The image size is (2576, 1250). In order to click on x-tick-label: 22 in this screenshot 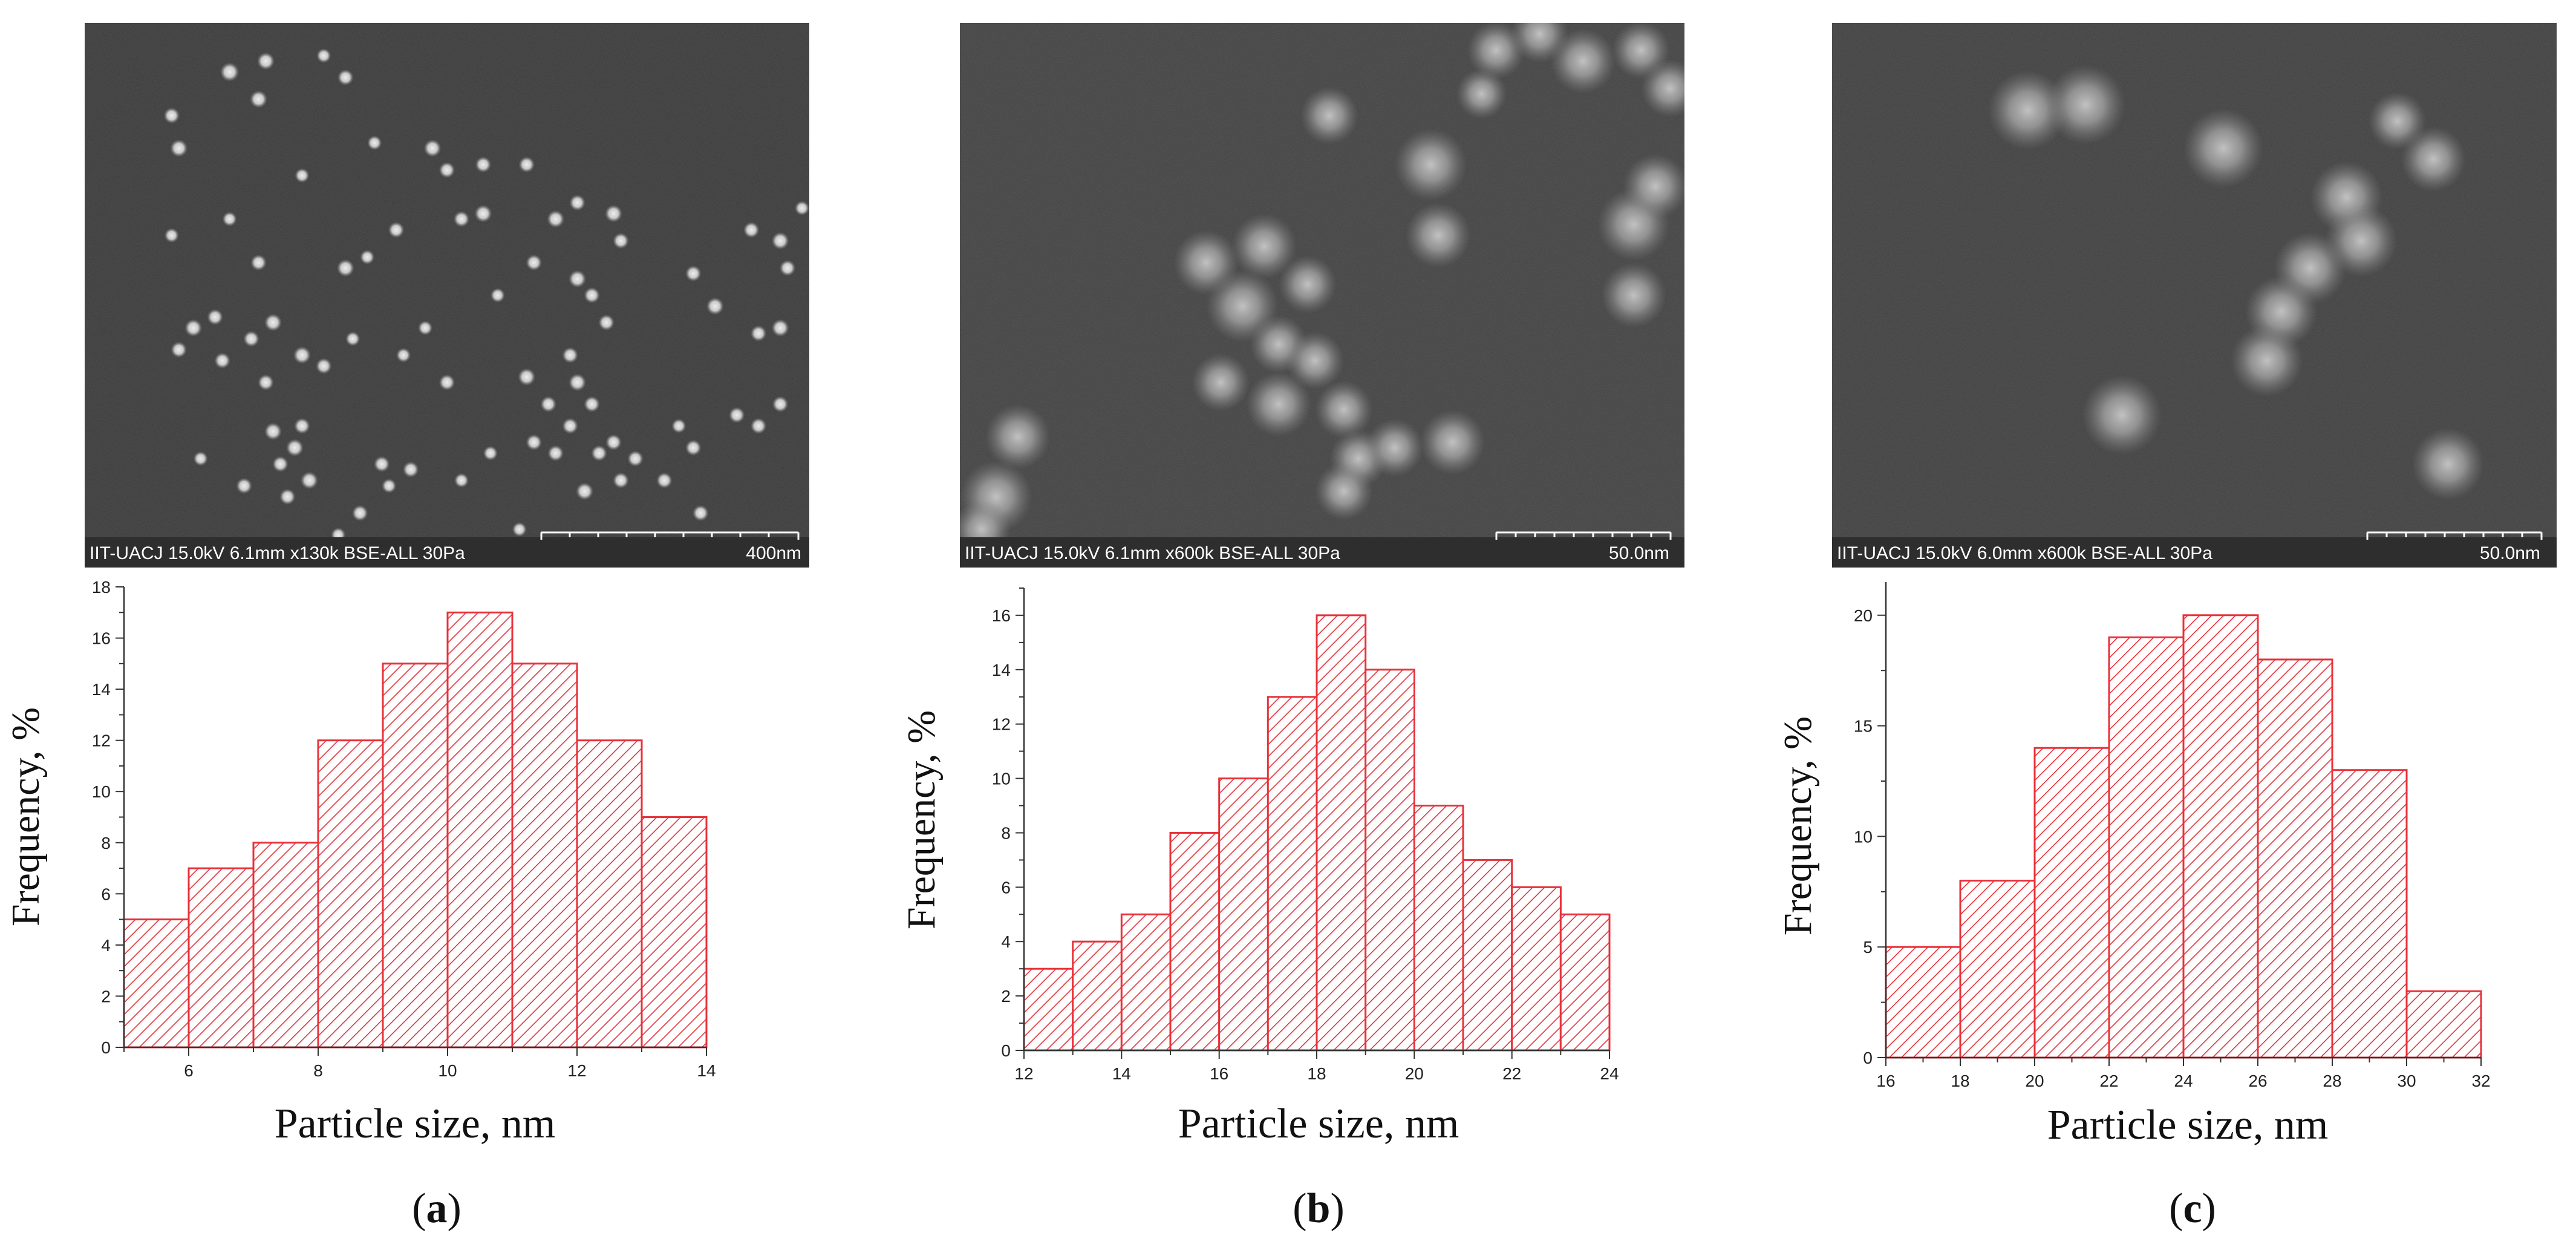, I will do `click(2108, 1081)`.